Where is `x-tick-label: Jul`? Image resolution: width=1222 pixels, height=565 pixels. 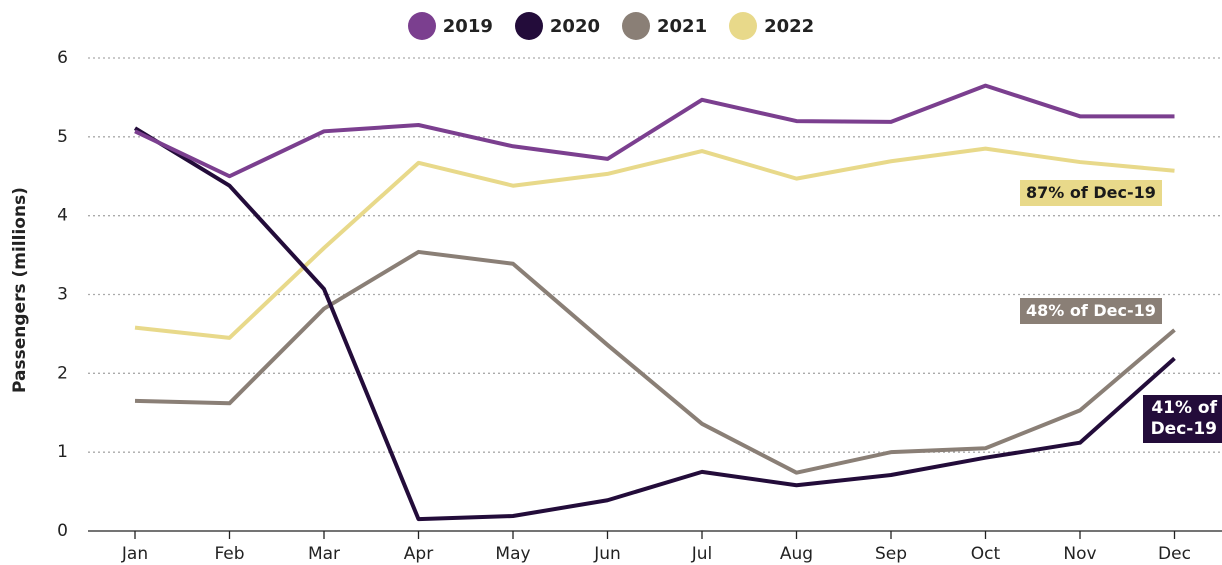
x-tick-label: Jul is located at coordinates (702, 554).